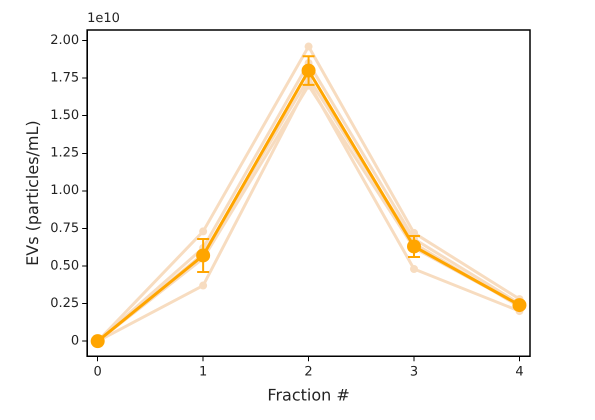 The width and height of the screenshot is (595, 420). Describe the element at coordinates (203, 372) in the screenshot. I see `x-tick-label: 1` at that location.